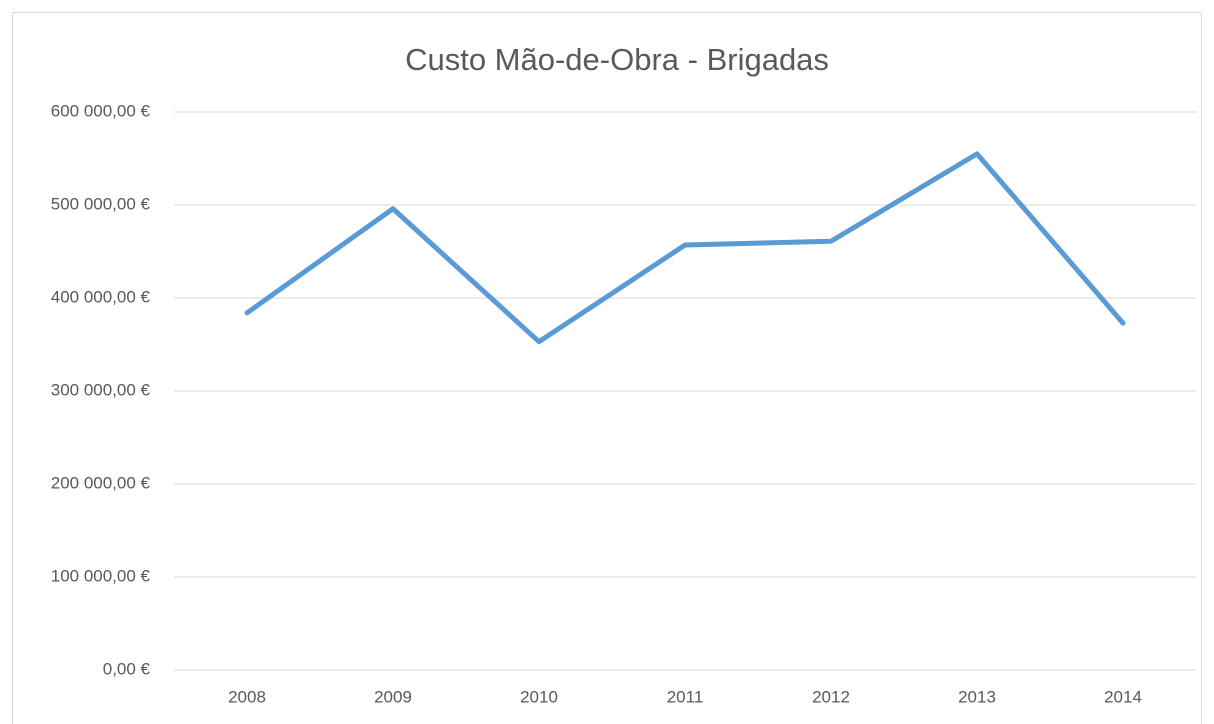 This screenshot has height=724, width=1214. What do you see at coordinates (685, 696) in the screenshot?
I see `x-tick-label: 2011` at bounding box center [685, 696].